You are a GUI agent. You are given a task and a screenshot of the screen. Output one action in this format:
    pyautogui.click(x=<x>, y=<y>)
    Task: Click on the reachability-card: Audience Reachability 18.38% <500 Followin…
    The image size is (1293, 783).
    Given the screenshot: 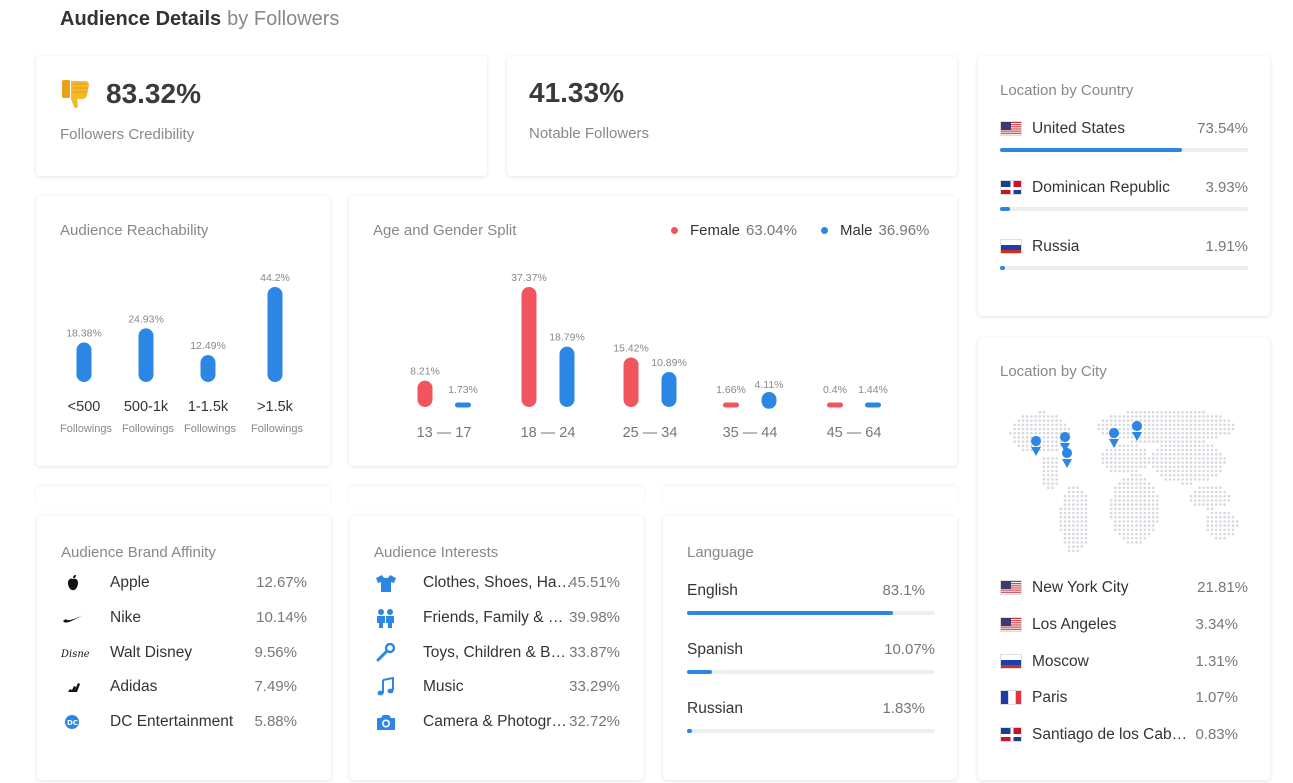 What is the action you would take?
    pyautogui.click(x=183, y=331)
    